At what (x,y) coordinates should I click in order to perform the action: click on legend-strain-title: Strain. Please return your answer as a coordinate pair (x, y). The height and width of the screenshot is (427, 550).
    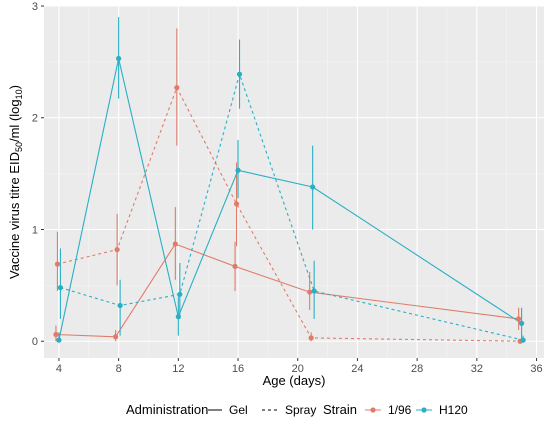
    Looking at the image, I should click on (340, 409).